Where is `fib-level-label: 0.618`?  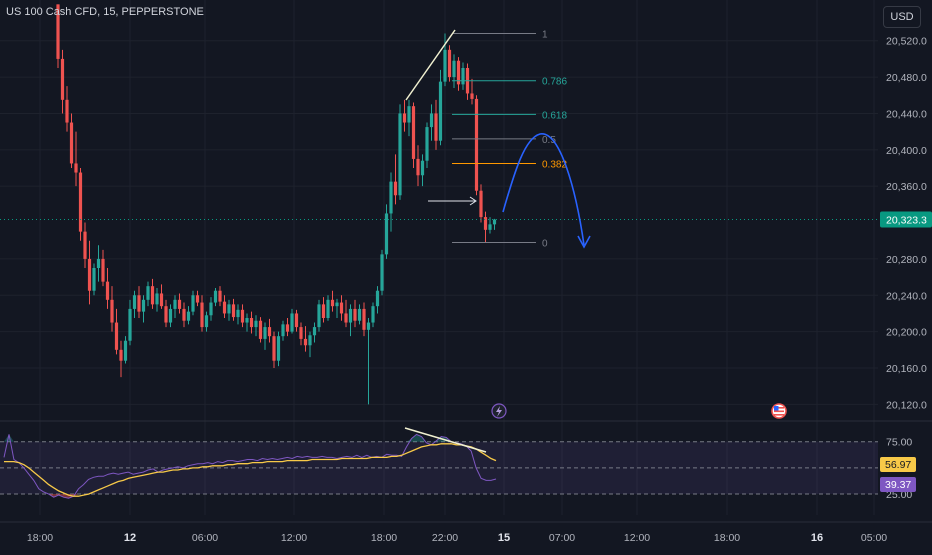 fib-level-label: 0.618 is located at coordinates (554, 115).